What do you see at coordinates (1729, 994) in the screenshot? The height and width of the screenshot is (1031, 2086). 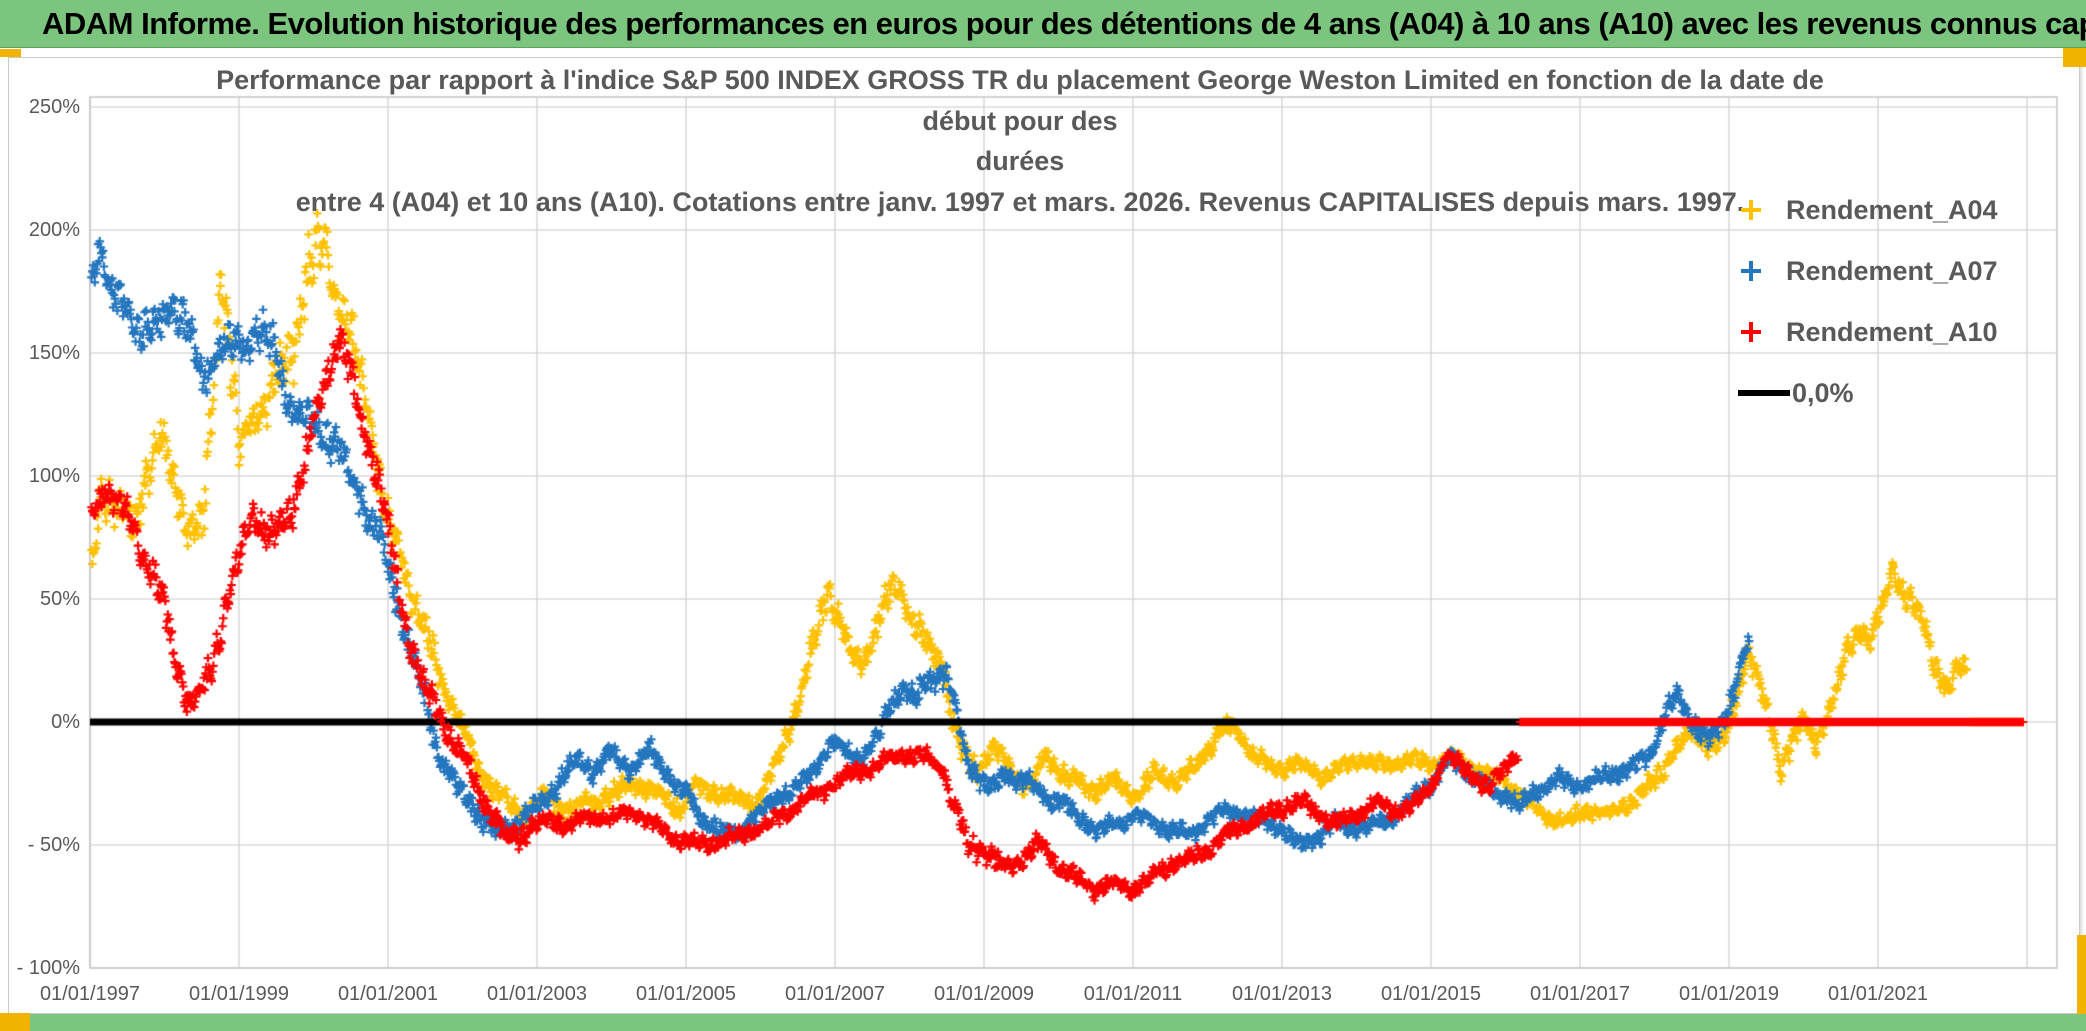 I see `x-tick-2019: 01/01/2019` at bounding box center [1729, 994].